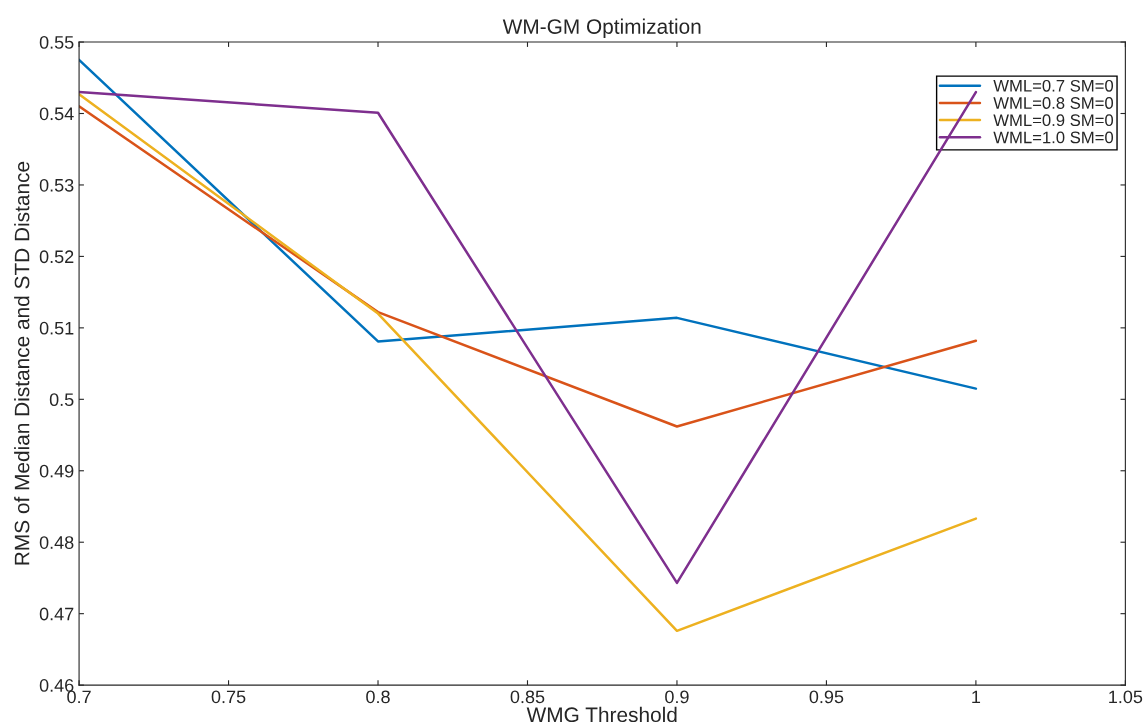 The width and height of the screenshot is (1146, 725). What do you see at coordinates (56, 542) in the screenshot?
I see `y-tick-label: 0.48` at bounding box center [56, 542].